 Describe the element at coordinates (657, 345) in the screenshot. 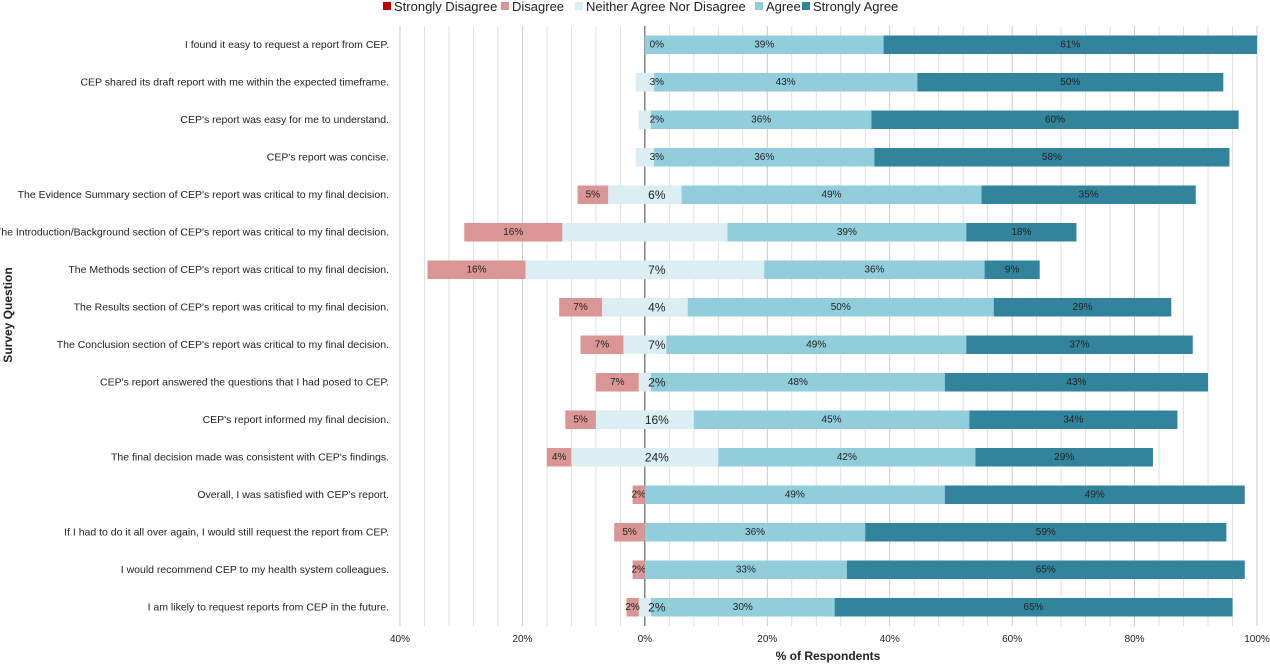

I see `bar-label-neither: 7%` at that location.